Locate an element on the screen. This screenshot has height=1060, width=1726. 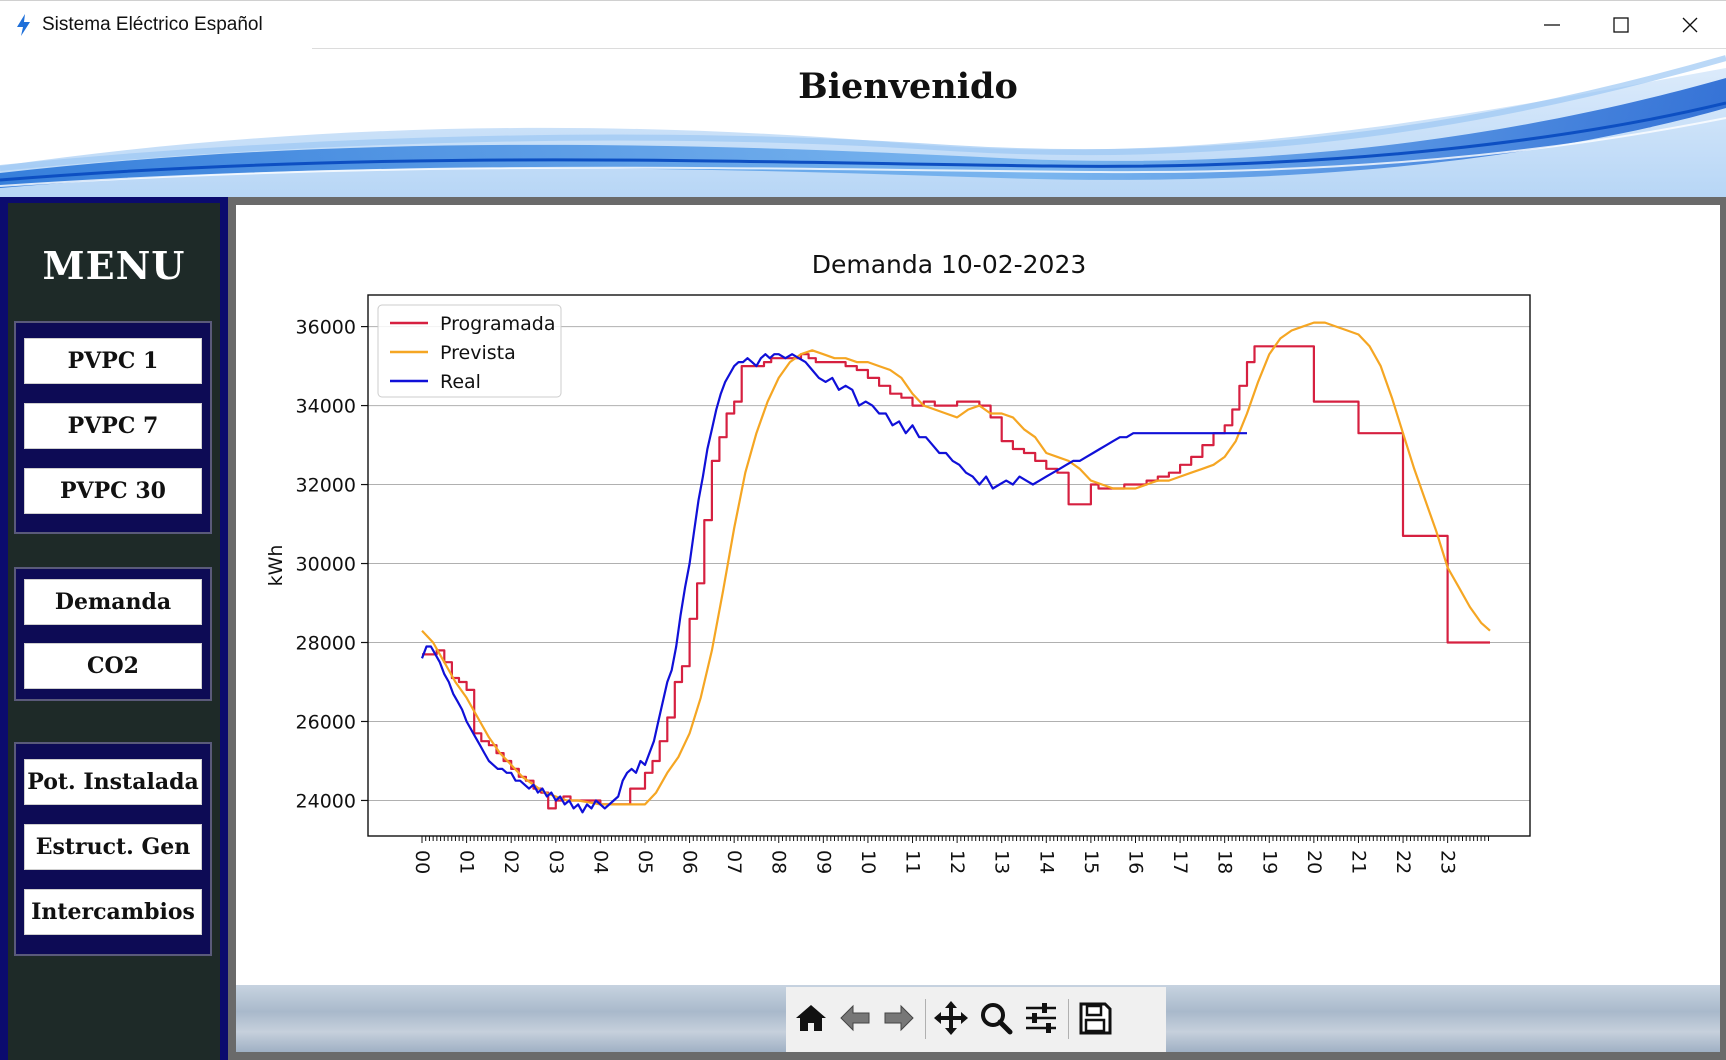
x-tick-label: 02 is located at coordinates (511, 862).